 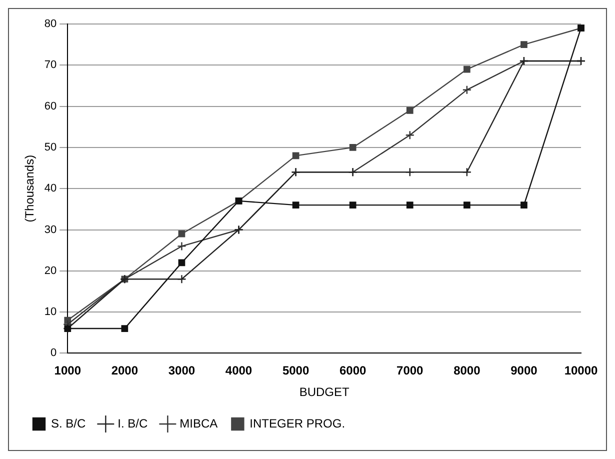 What do you see at coordinates (50, 188) in the screenshot?
I see `y-tick-label: 40` at bounding box center [50, 188].